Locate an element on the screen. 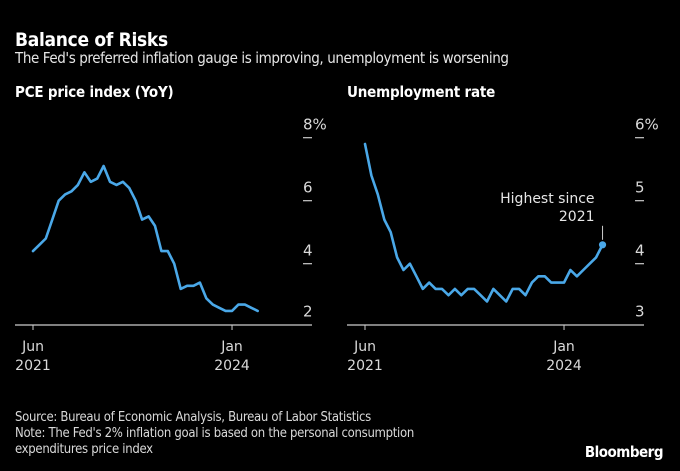 The height and width of the screenshot is (471, 680). unemployment-panel-title: Unemployment rate is located at coordinates (421, 92).